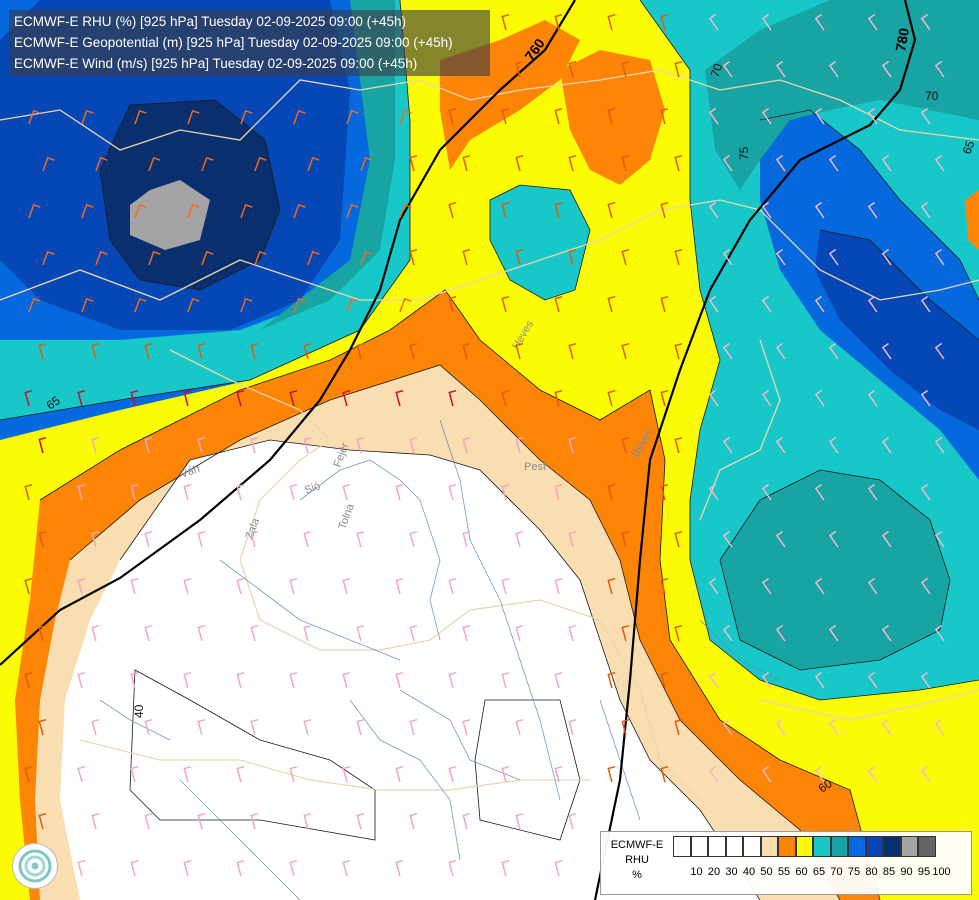  What do you see at coordinates (766, 872) in the screenshot?
I see `legend-tick-label: 50` at bounding box center [766, 872].